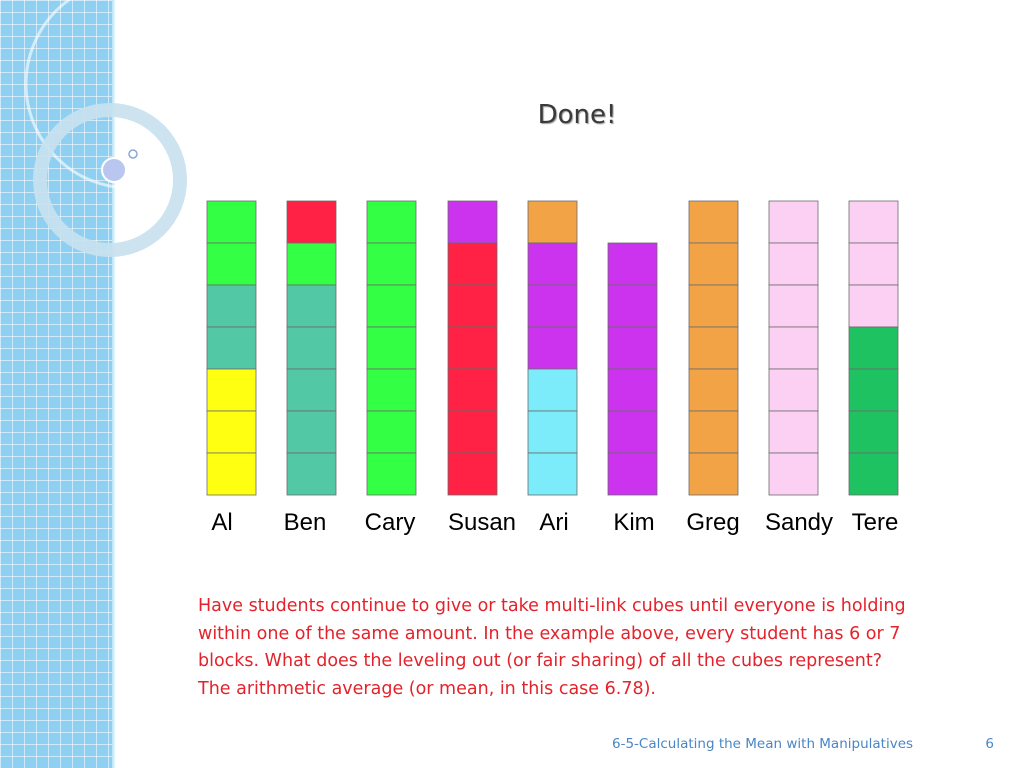  I want to click on student-name-cary: Cary, so click(390, 522).